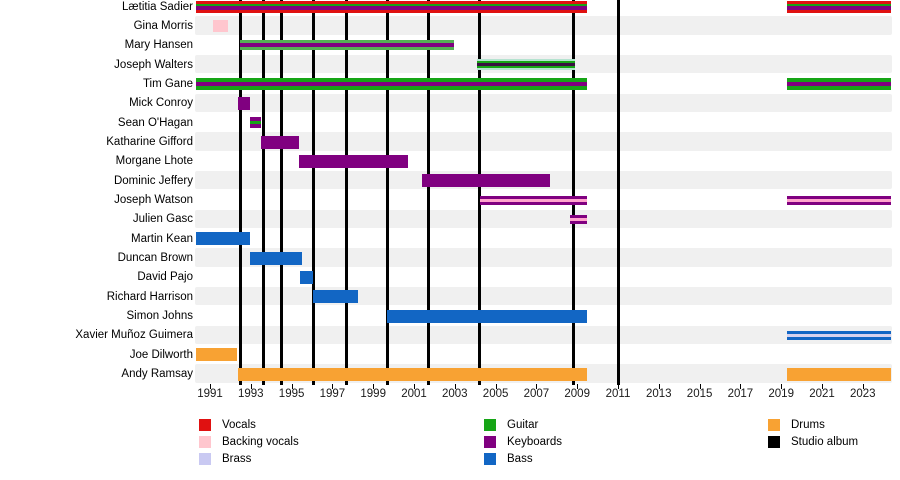 The width and height of the screenshot is (900, 480). What do you see at coordinates (291, 394) in the screenshot?
I see `axis-tick-label: 1995` at bounding box center [291, 394].